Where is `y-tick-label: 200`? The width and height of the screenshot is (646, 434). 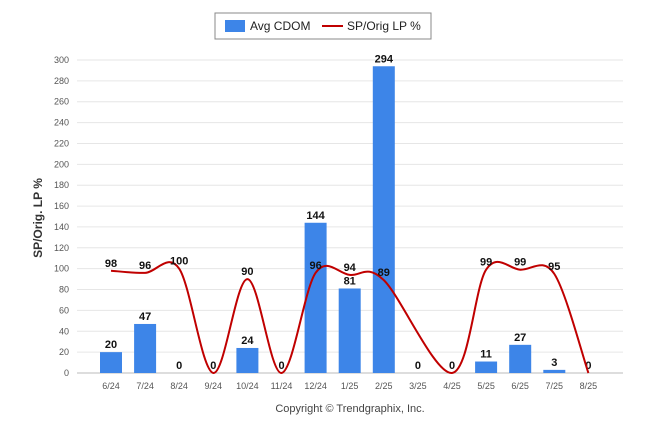
y-tick-label: 200 is located at coordinates (61, 164).